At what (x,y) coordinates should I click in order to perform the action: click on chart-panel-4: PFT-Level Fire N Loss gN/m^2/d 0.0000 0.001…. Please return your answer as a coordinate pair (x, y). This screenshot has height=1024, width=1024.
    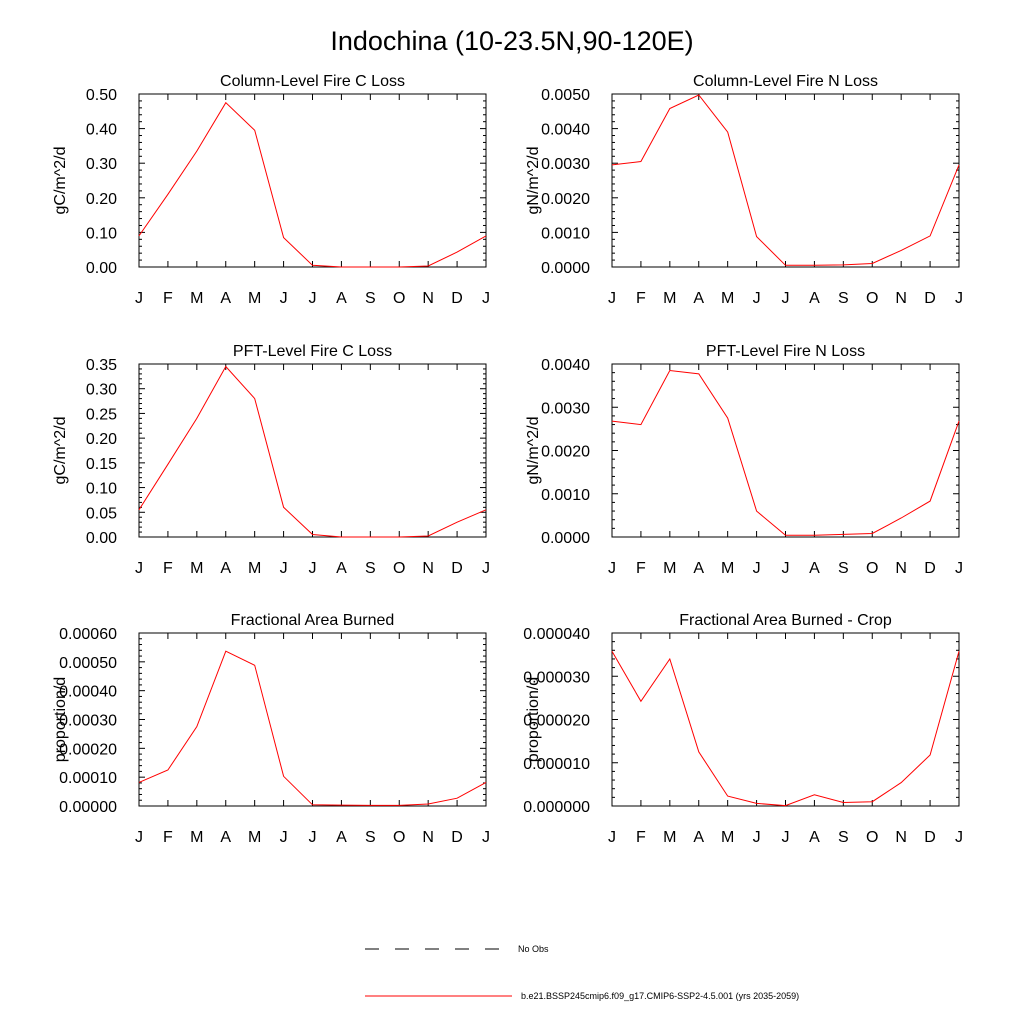
    Looking at the image, I should click on (744, 460).